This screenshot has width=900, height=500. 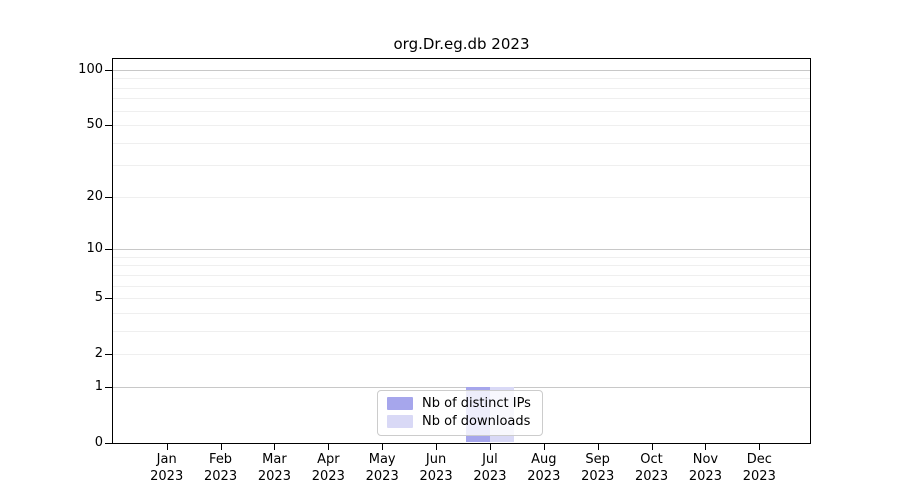 What do you see at coordinates (274, 468) in the screenshot?
I see `x-axis-tick-label: Mar 2023` at bounding box center [274, 468].